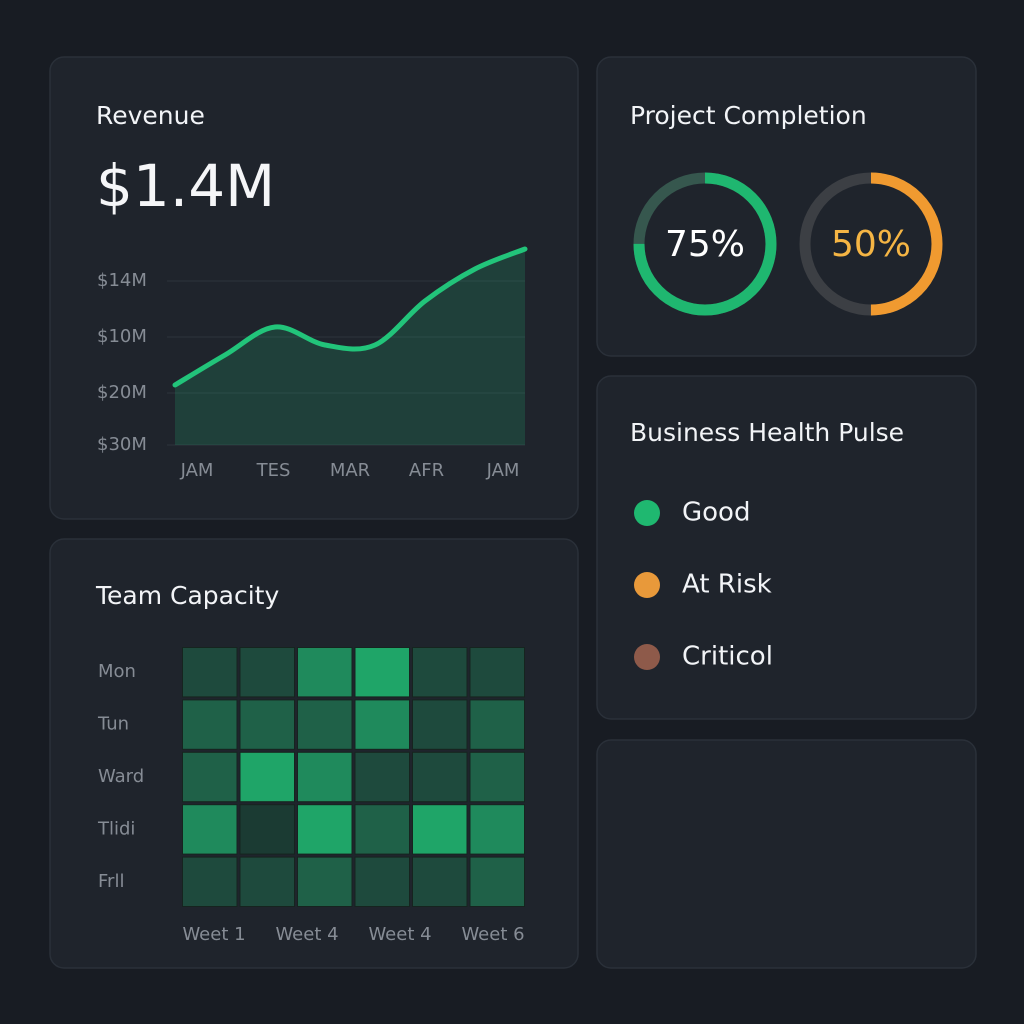 The width and height of the screenshot is (1024, 1024). What do you see at coordinates (213, 934) in the screenshot?
I see `column-label: Weet 1` at bounding box center [213, 934].